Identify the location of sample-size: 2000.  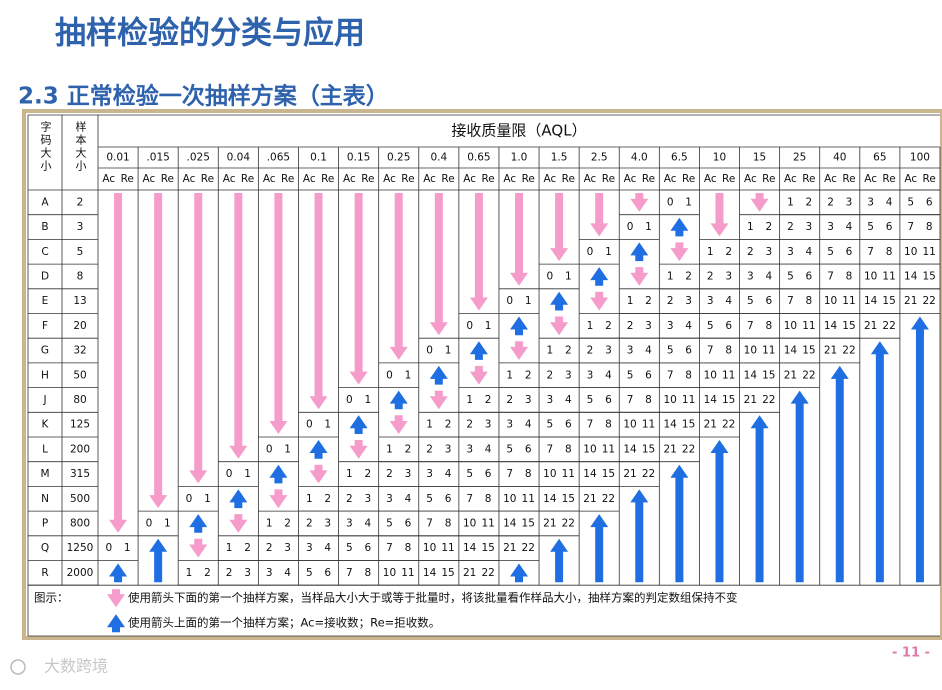
(80, 573).